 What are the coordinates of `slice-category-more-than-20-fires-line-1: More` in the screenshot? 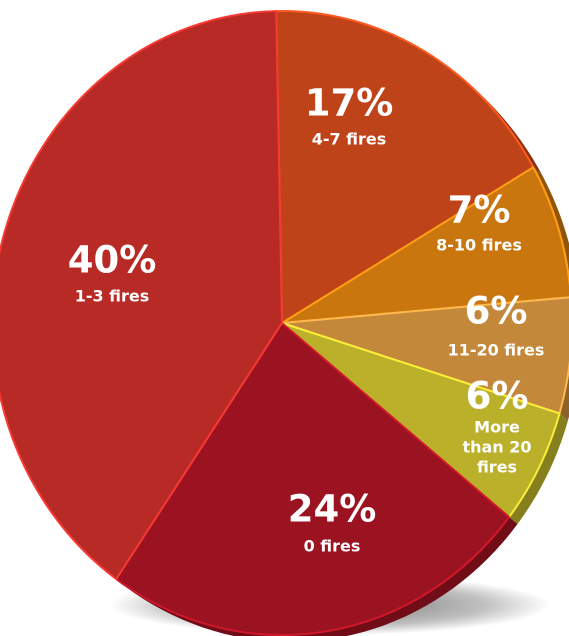 It's located at (497, 427).